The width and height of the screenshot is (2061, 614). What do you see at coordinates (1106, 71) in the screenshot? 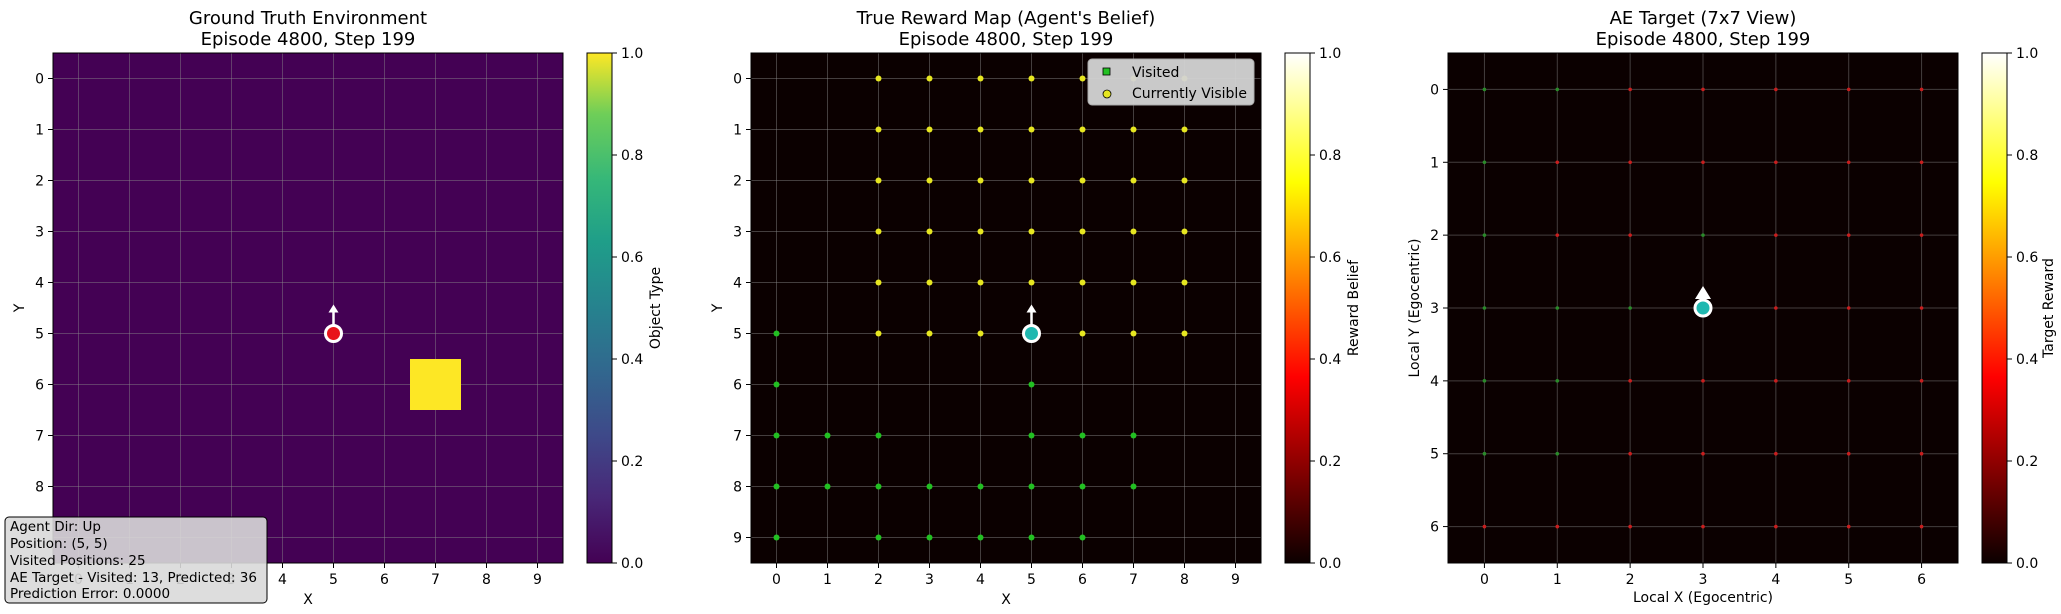
I see `legend-visited-marker` at bounding box center [1106, 71].